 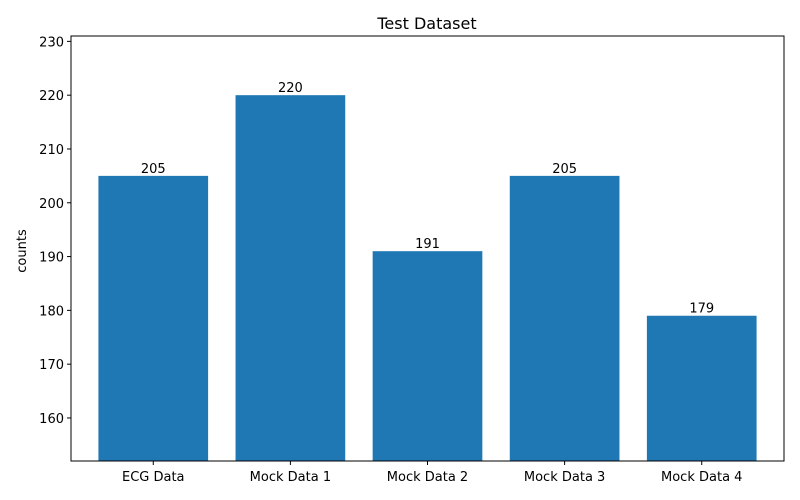 I want to click on x-tick-label-1: ECG Data, so click(x=153, y=477).